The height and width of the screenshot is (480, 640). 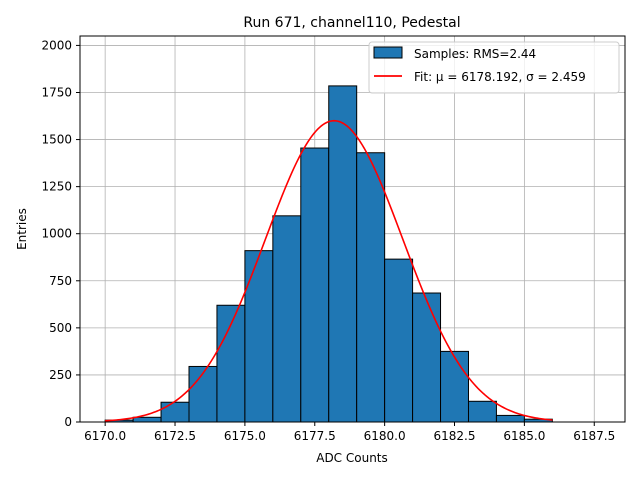 What do you see at coordinates (68, 422) in the screenshot?
I see `y-tick-label: 0` at bounding box center [68, 422].